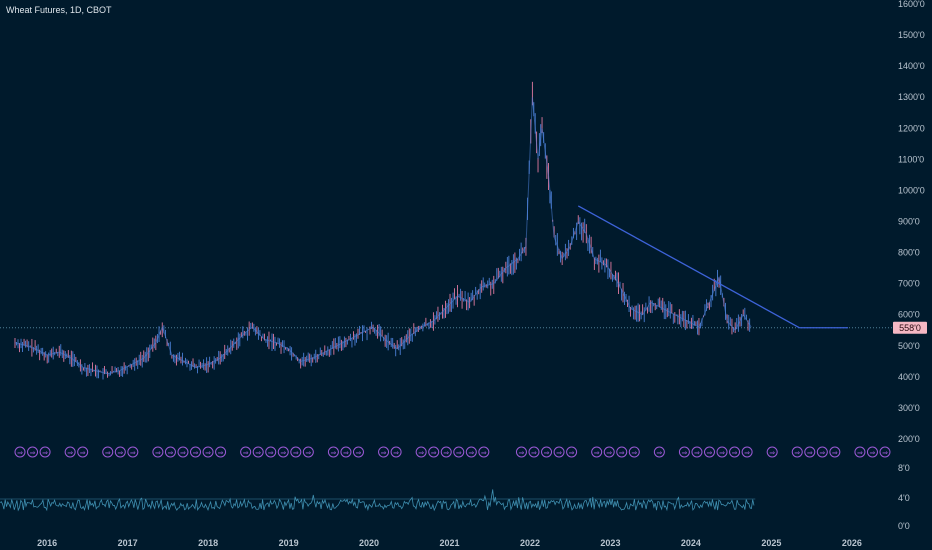 The width and height of the screenshot is (932, 550). I want to click on descending-trendline, so click(688, 267).